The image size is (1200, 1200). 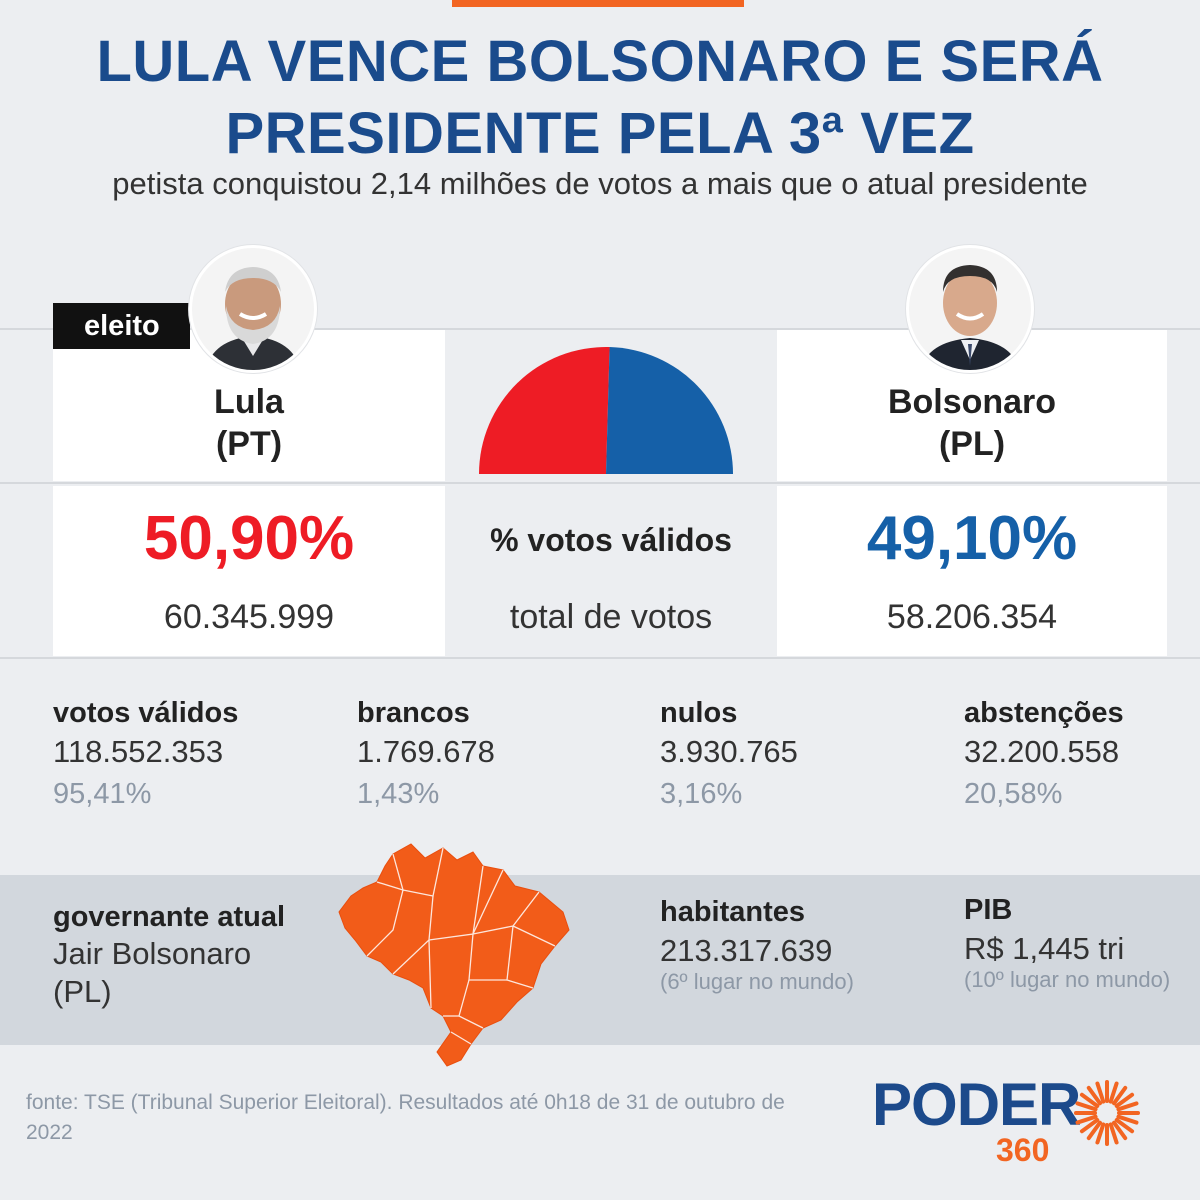 I want to click on semicircle-slice-bolsonaro, so click(x=669, y=410).